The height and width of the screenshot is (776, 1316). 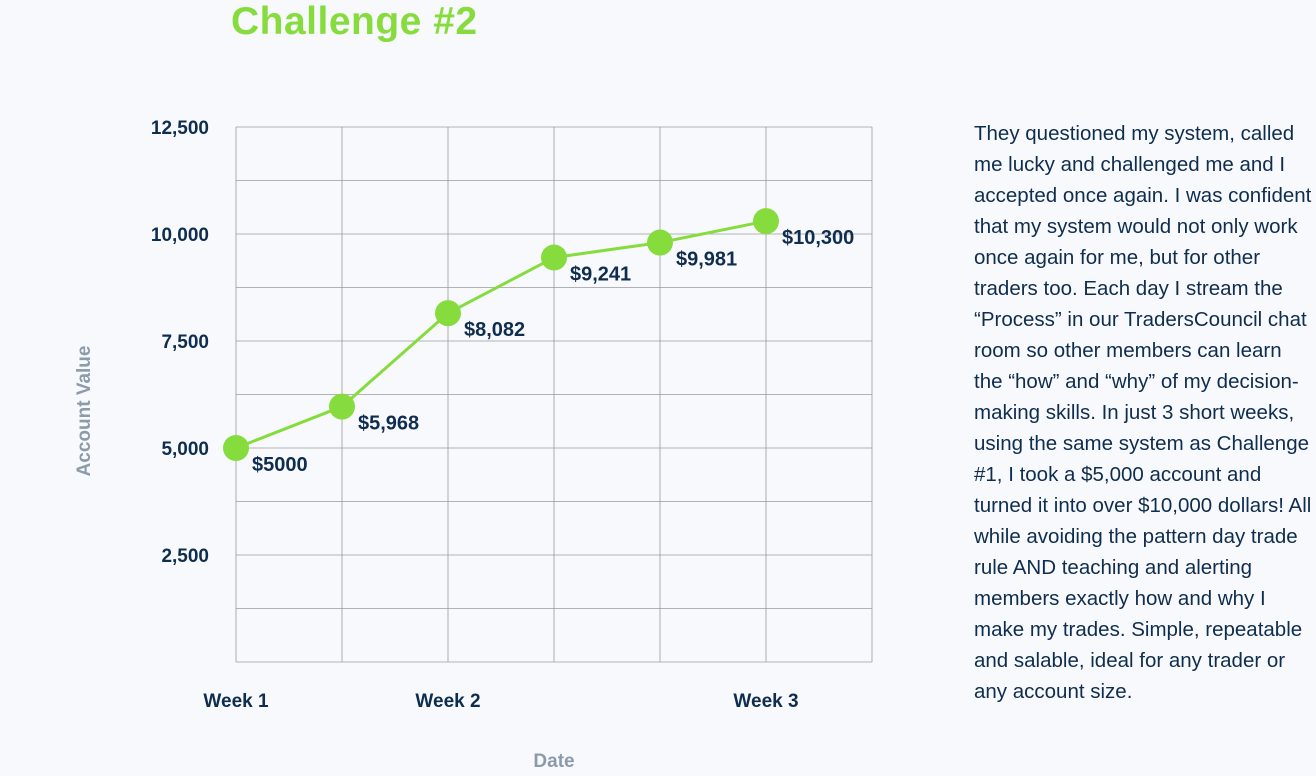 What do you see at coordinates (280, 465) in the screenshot?
I see `data-label: $5000` at bounding box center [280, 465].